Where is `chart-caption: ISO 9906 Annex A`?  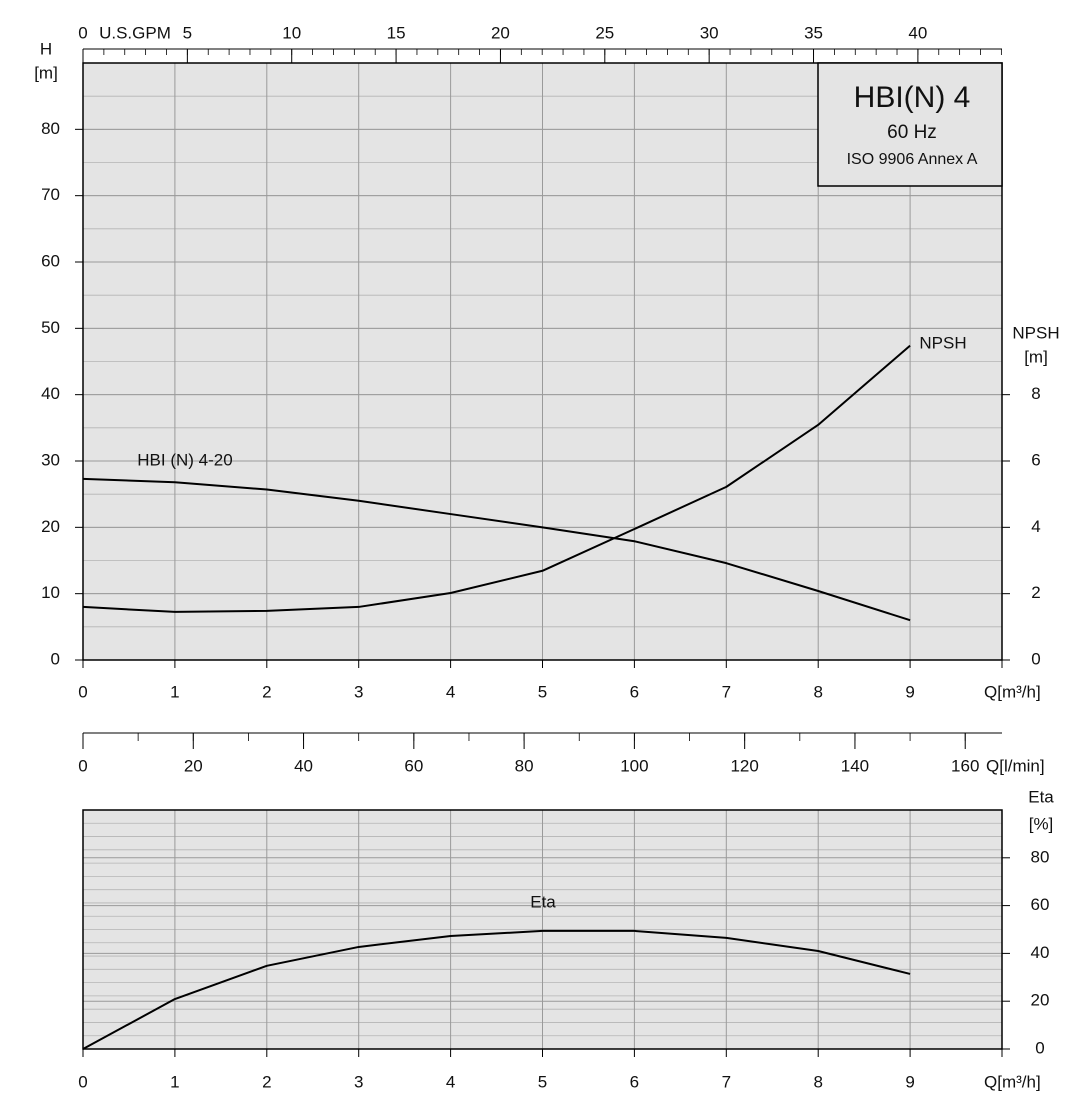
chart-caption: ISO 9906 Annex A is located at coordinates (912, 159).